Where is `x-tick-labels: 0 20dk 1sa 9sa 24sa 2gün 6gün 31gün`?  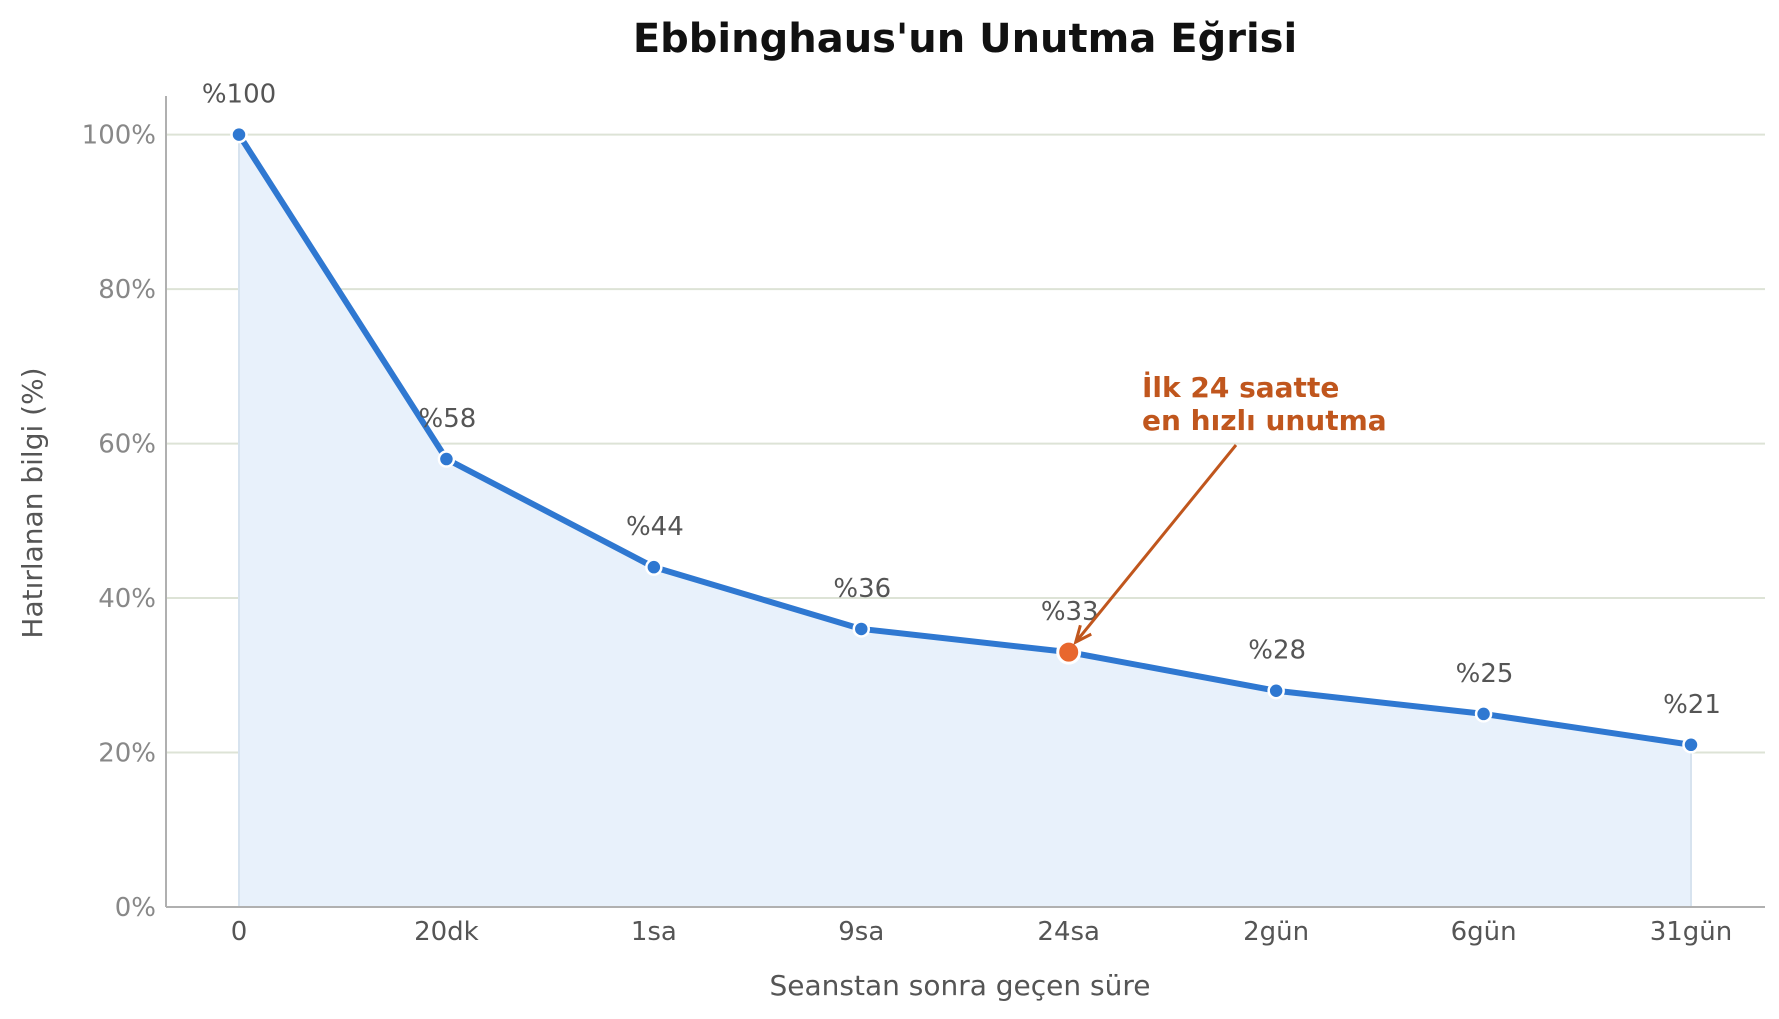
x-tick-labels: 0 20dk 1sa 9sa 24sa 2gün 6gün 31gün is located at coordinates (982, 932).